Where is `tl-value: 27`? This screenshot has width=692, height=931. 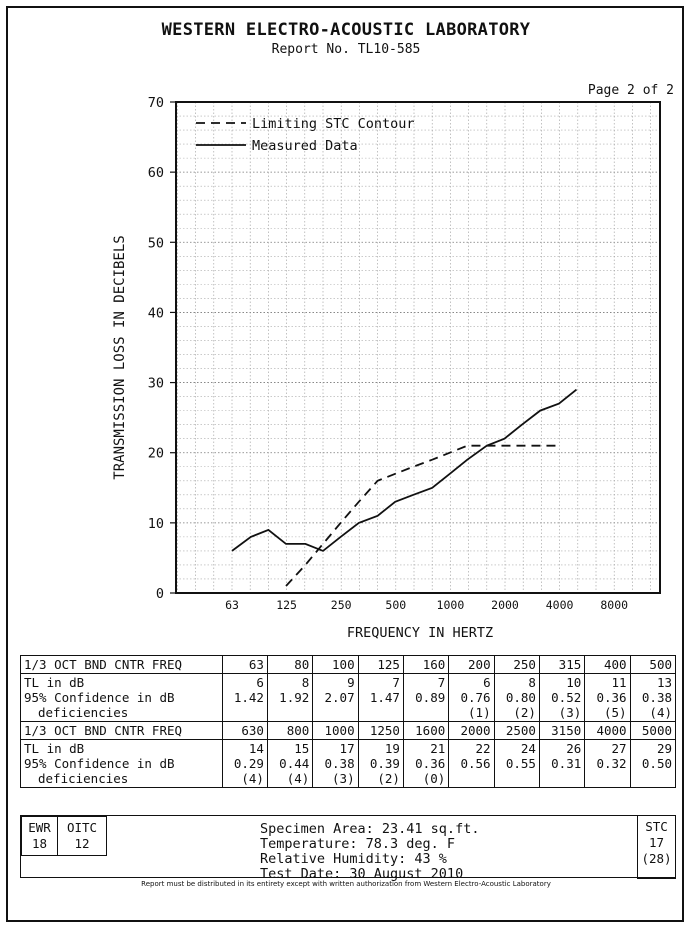 tl-value: 27 is located at coordinates (619, 748).